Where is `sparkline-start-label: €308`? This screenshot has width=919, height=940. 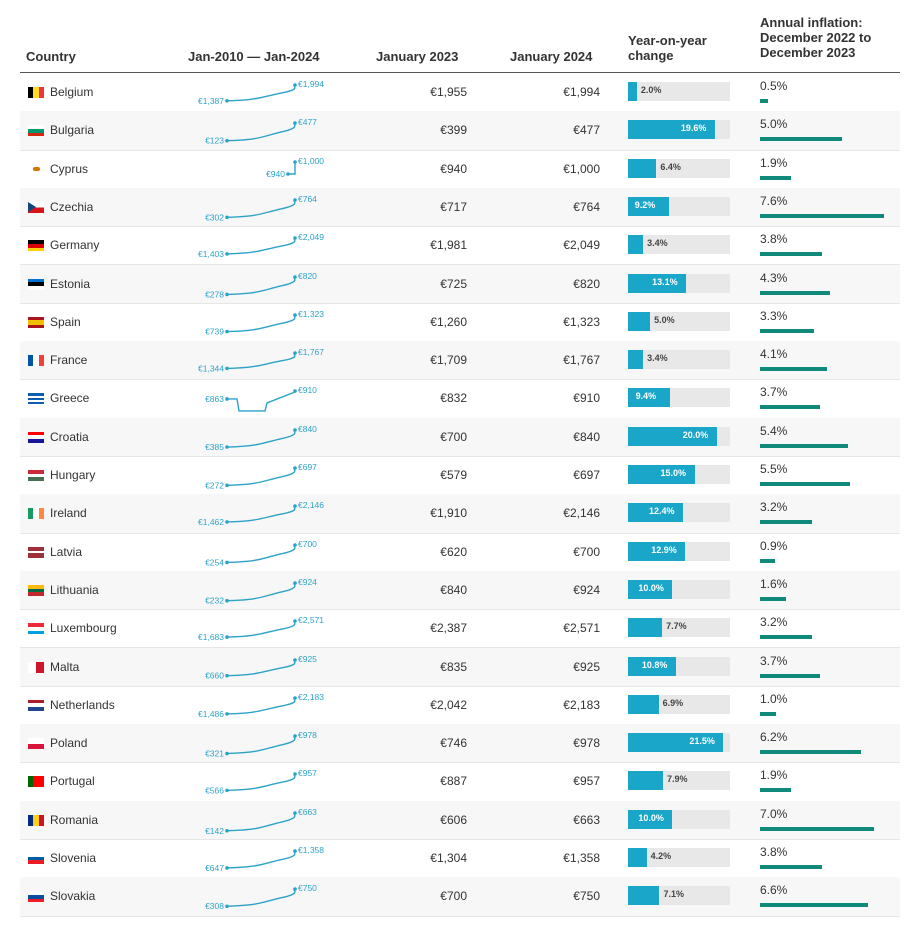
sparkline-start-label: €308 is located at coordinates (214, 907).